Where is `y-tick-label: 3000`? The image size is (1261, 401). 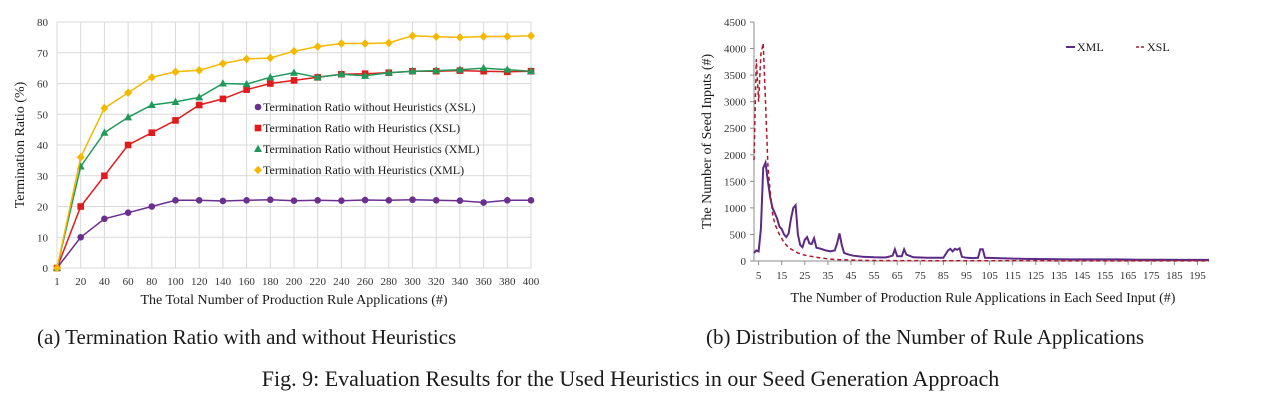
y-tick-label: 3000 is located at coordinates (735, 103).